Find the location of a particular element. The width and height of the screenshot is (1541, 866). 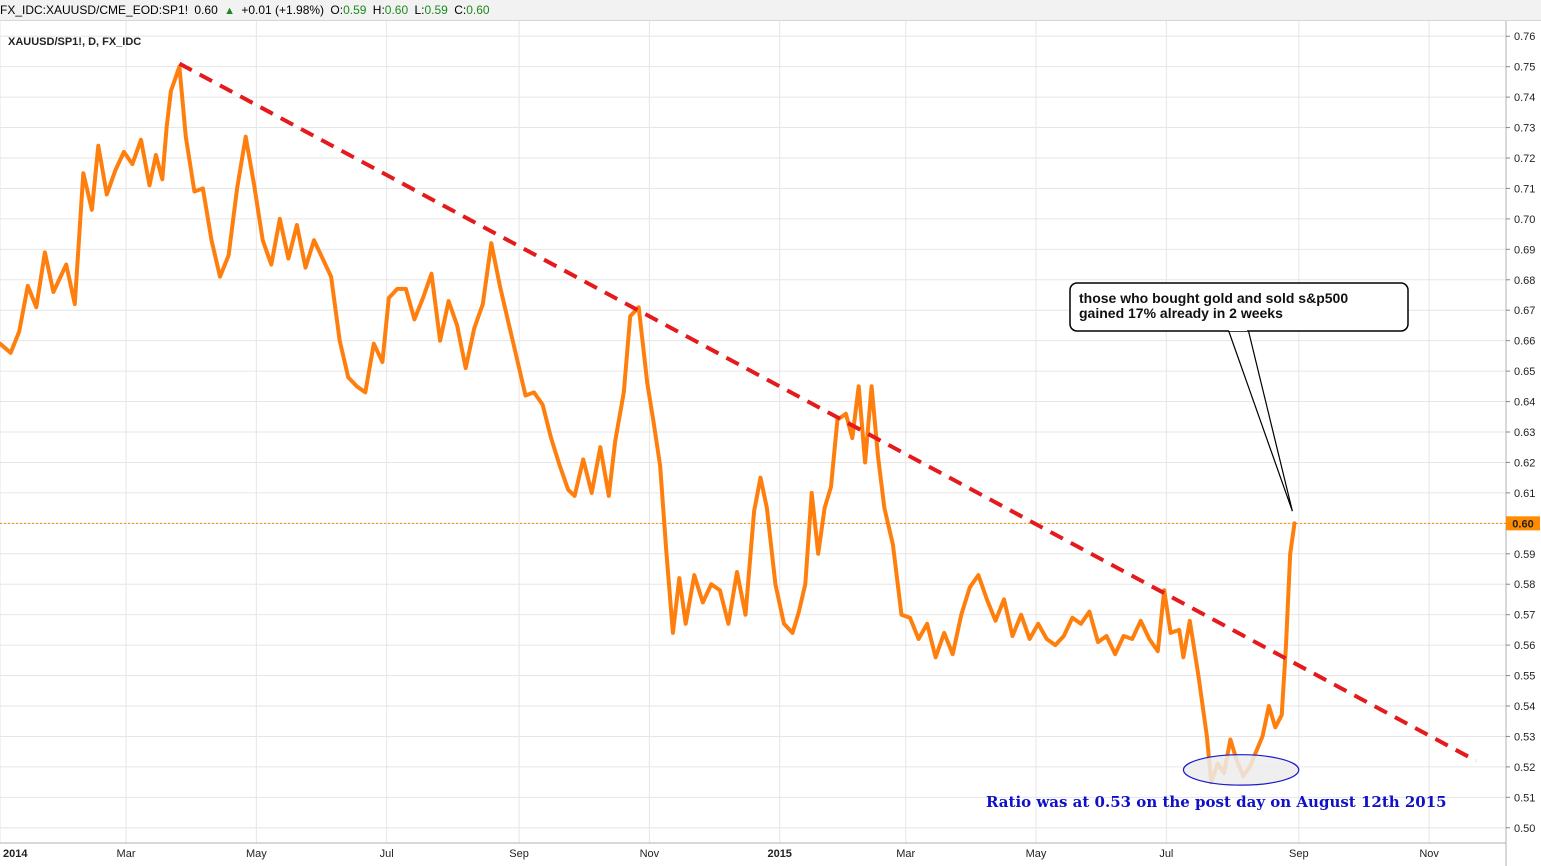

price-tick-label: 0.63 is located at coordinates (1524, 433).